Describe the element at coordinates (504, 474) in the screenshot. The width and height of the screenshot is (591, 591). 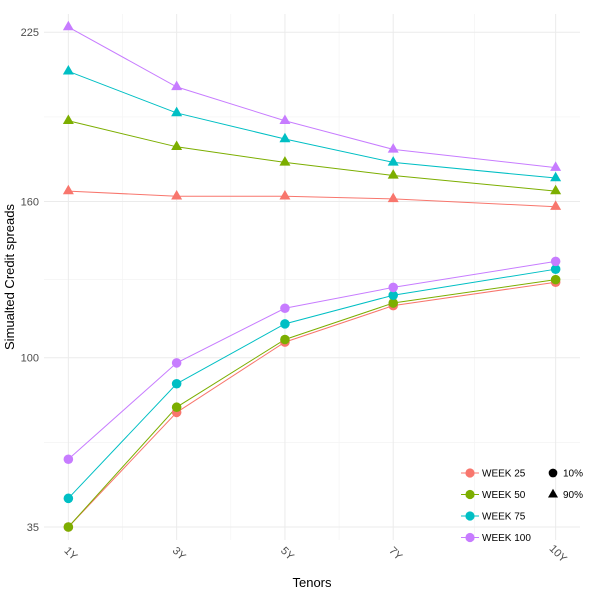
I see `legend-label: WEEK 25` at that location.